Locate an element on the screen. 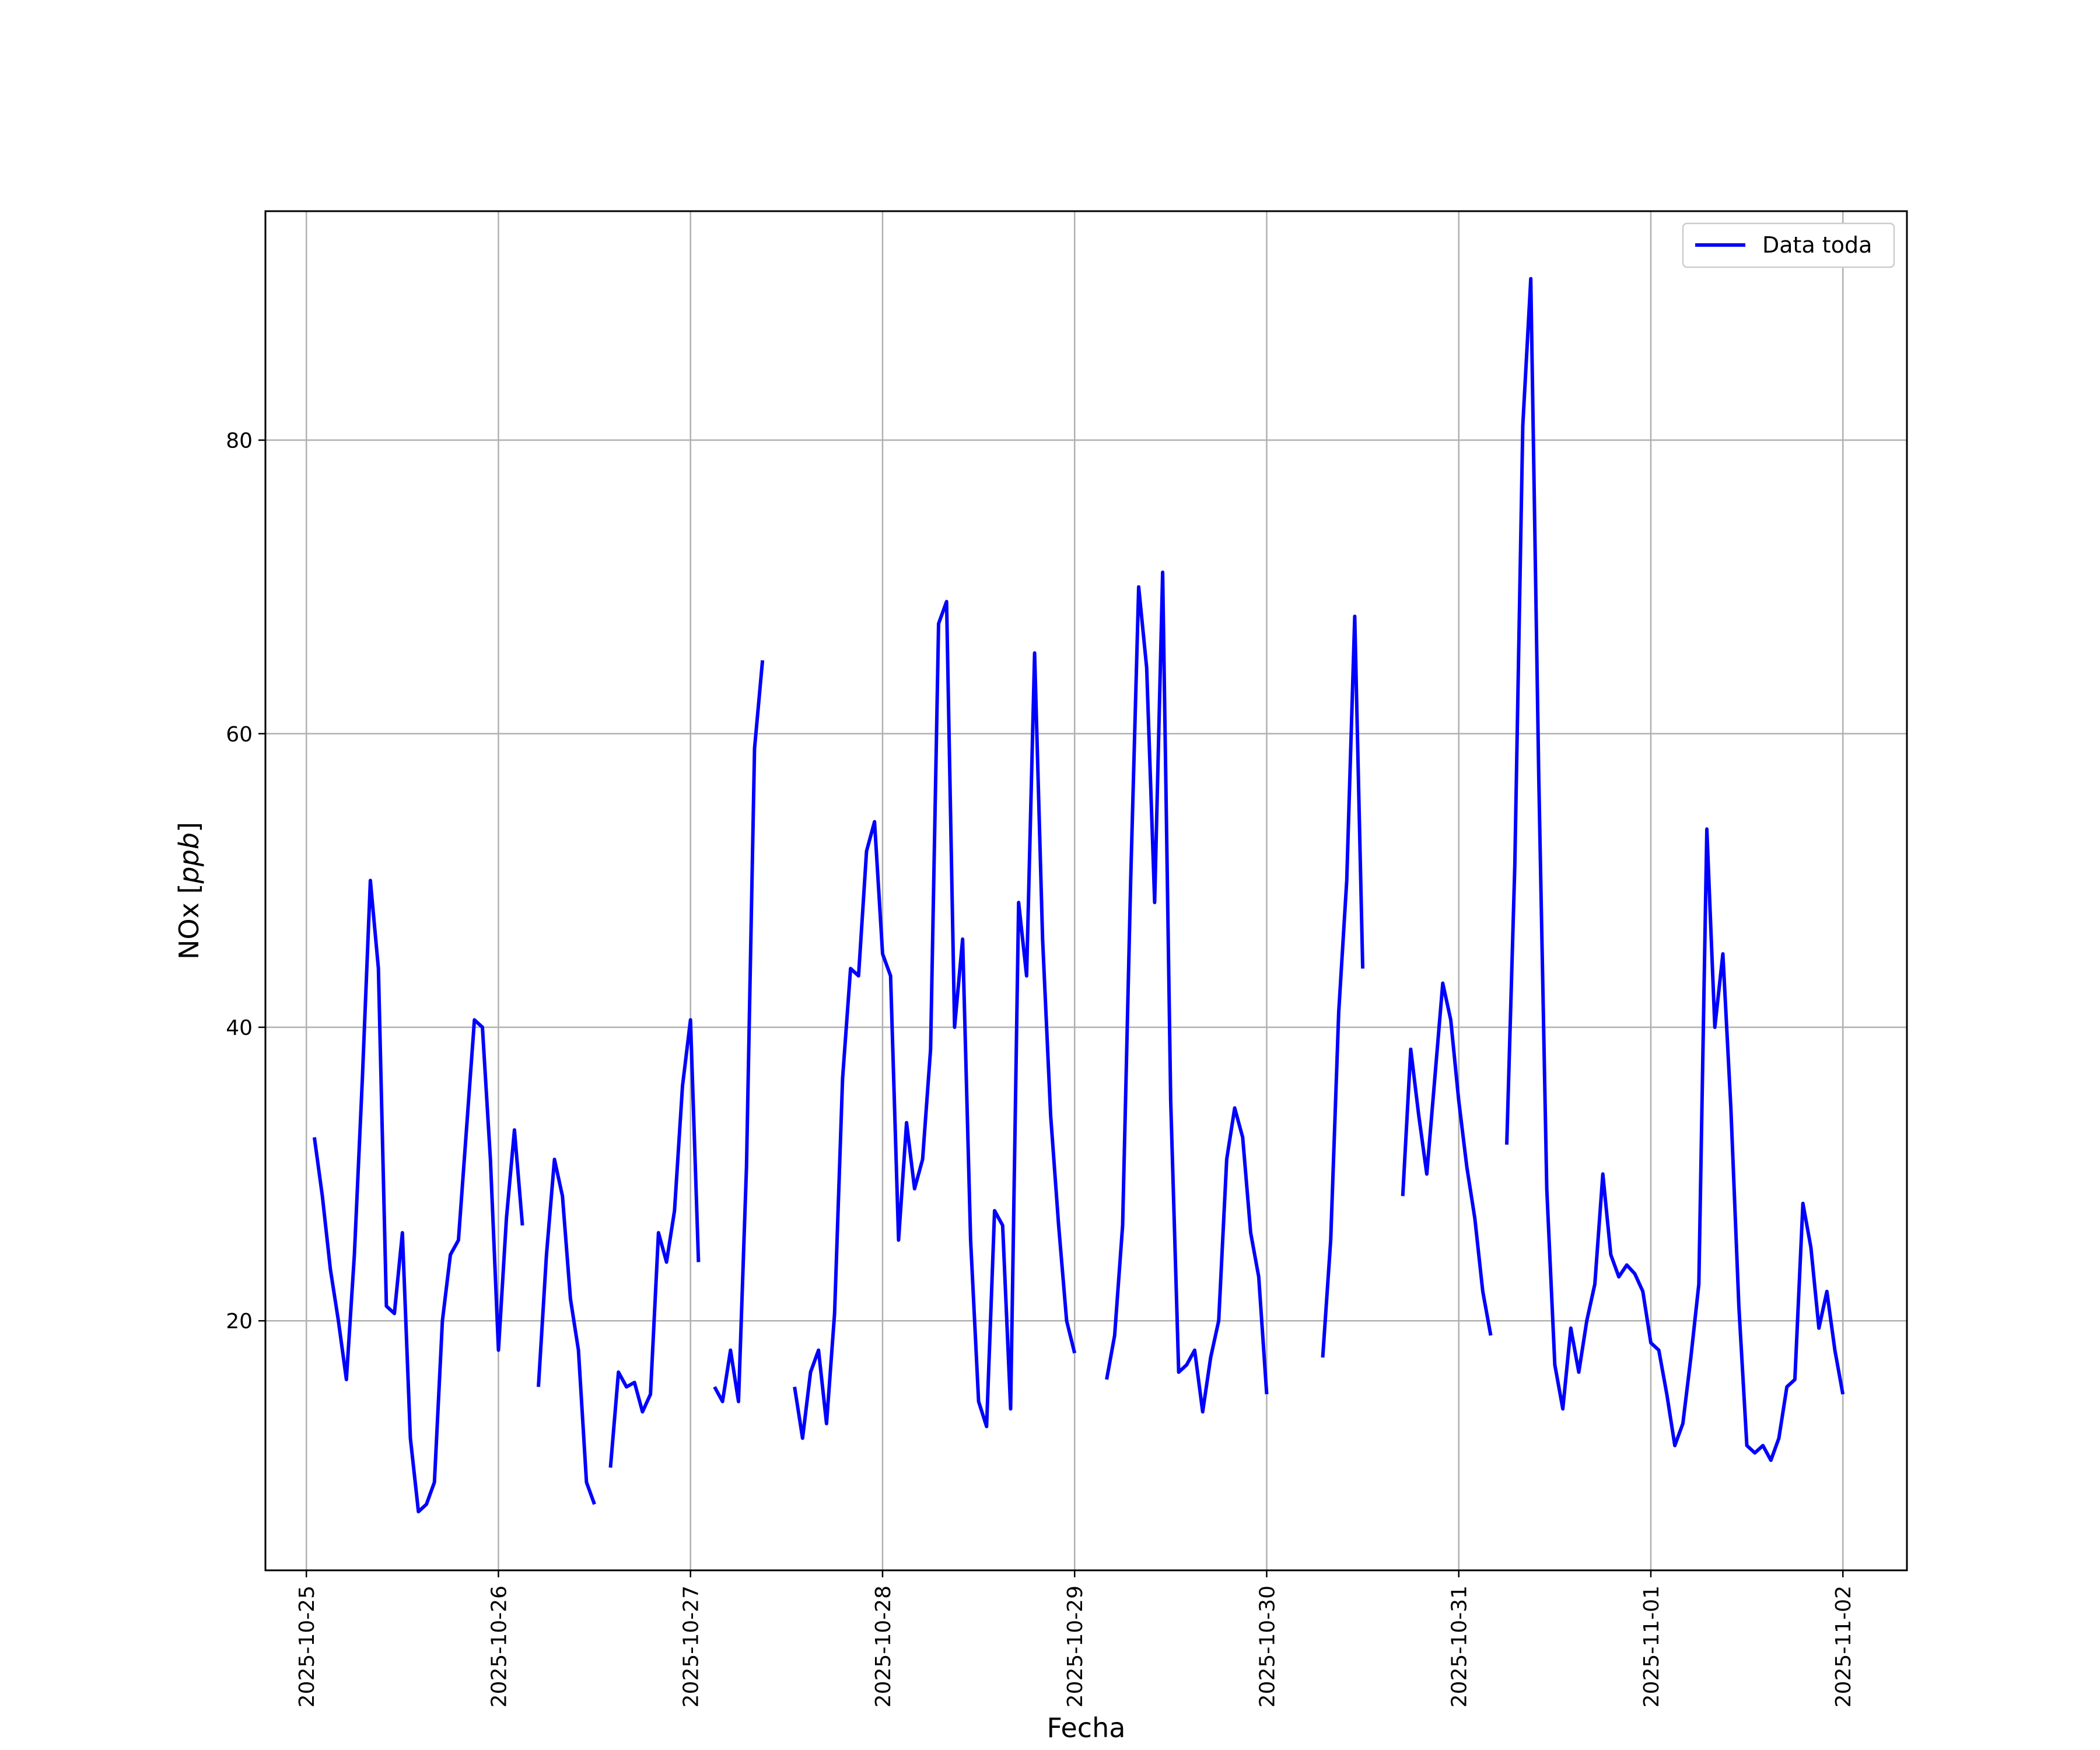 This screenshot has width=2100, height=1750. y-tick-label: 20 is located at coordinates (239, 1322).